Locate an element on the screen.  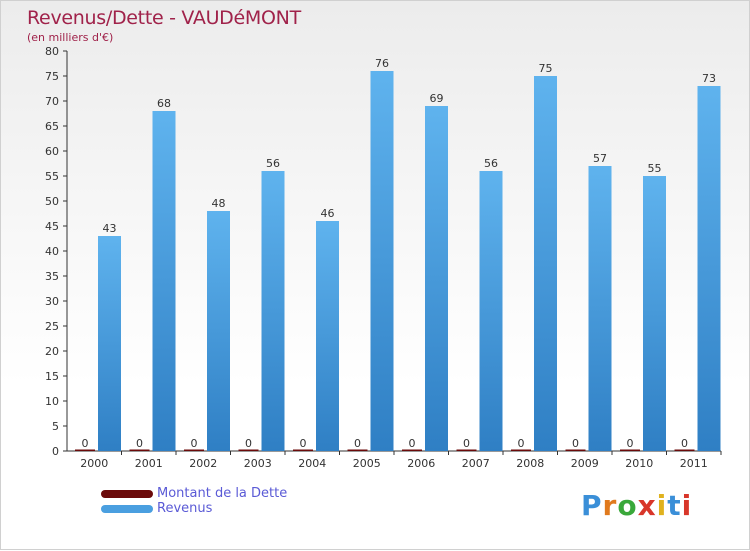
data-label-revenus: 75 is located at coordinates (546, 68).